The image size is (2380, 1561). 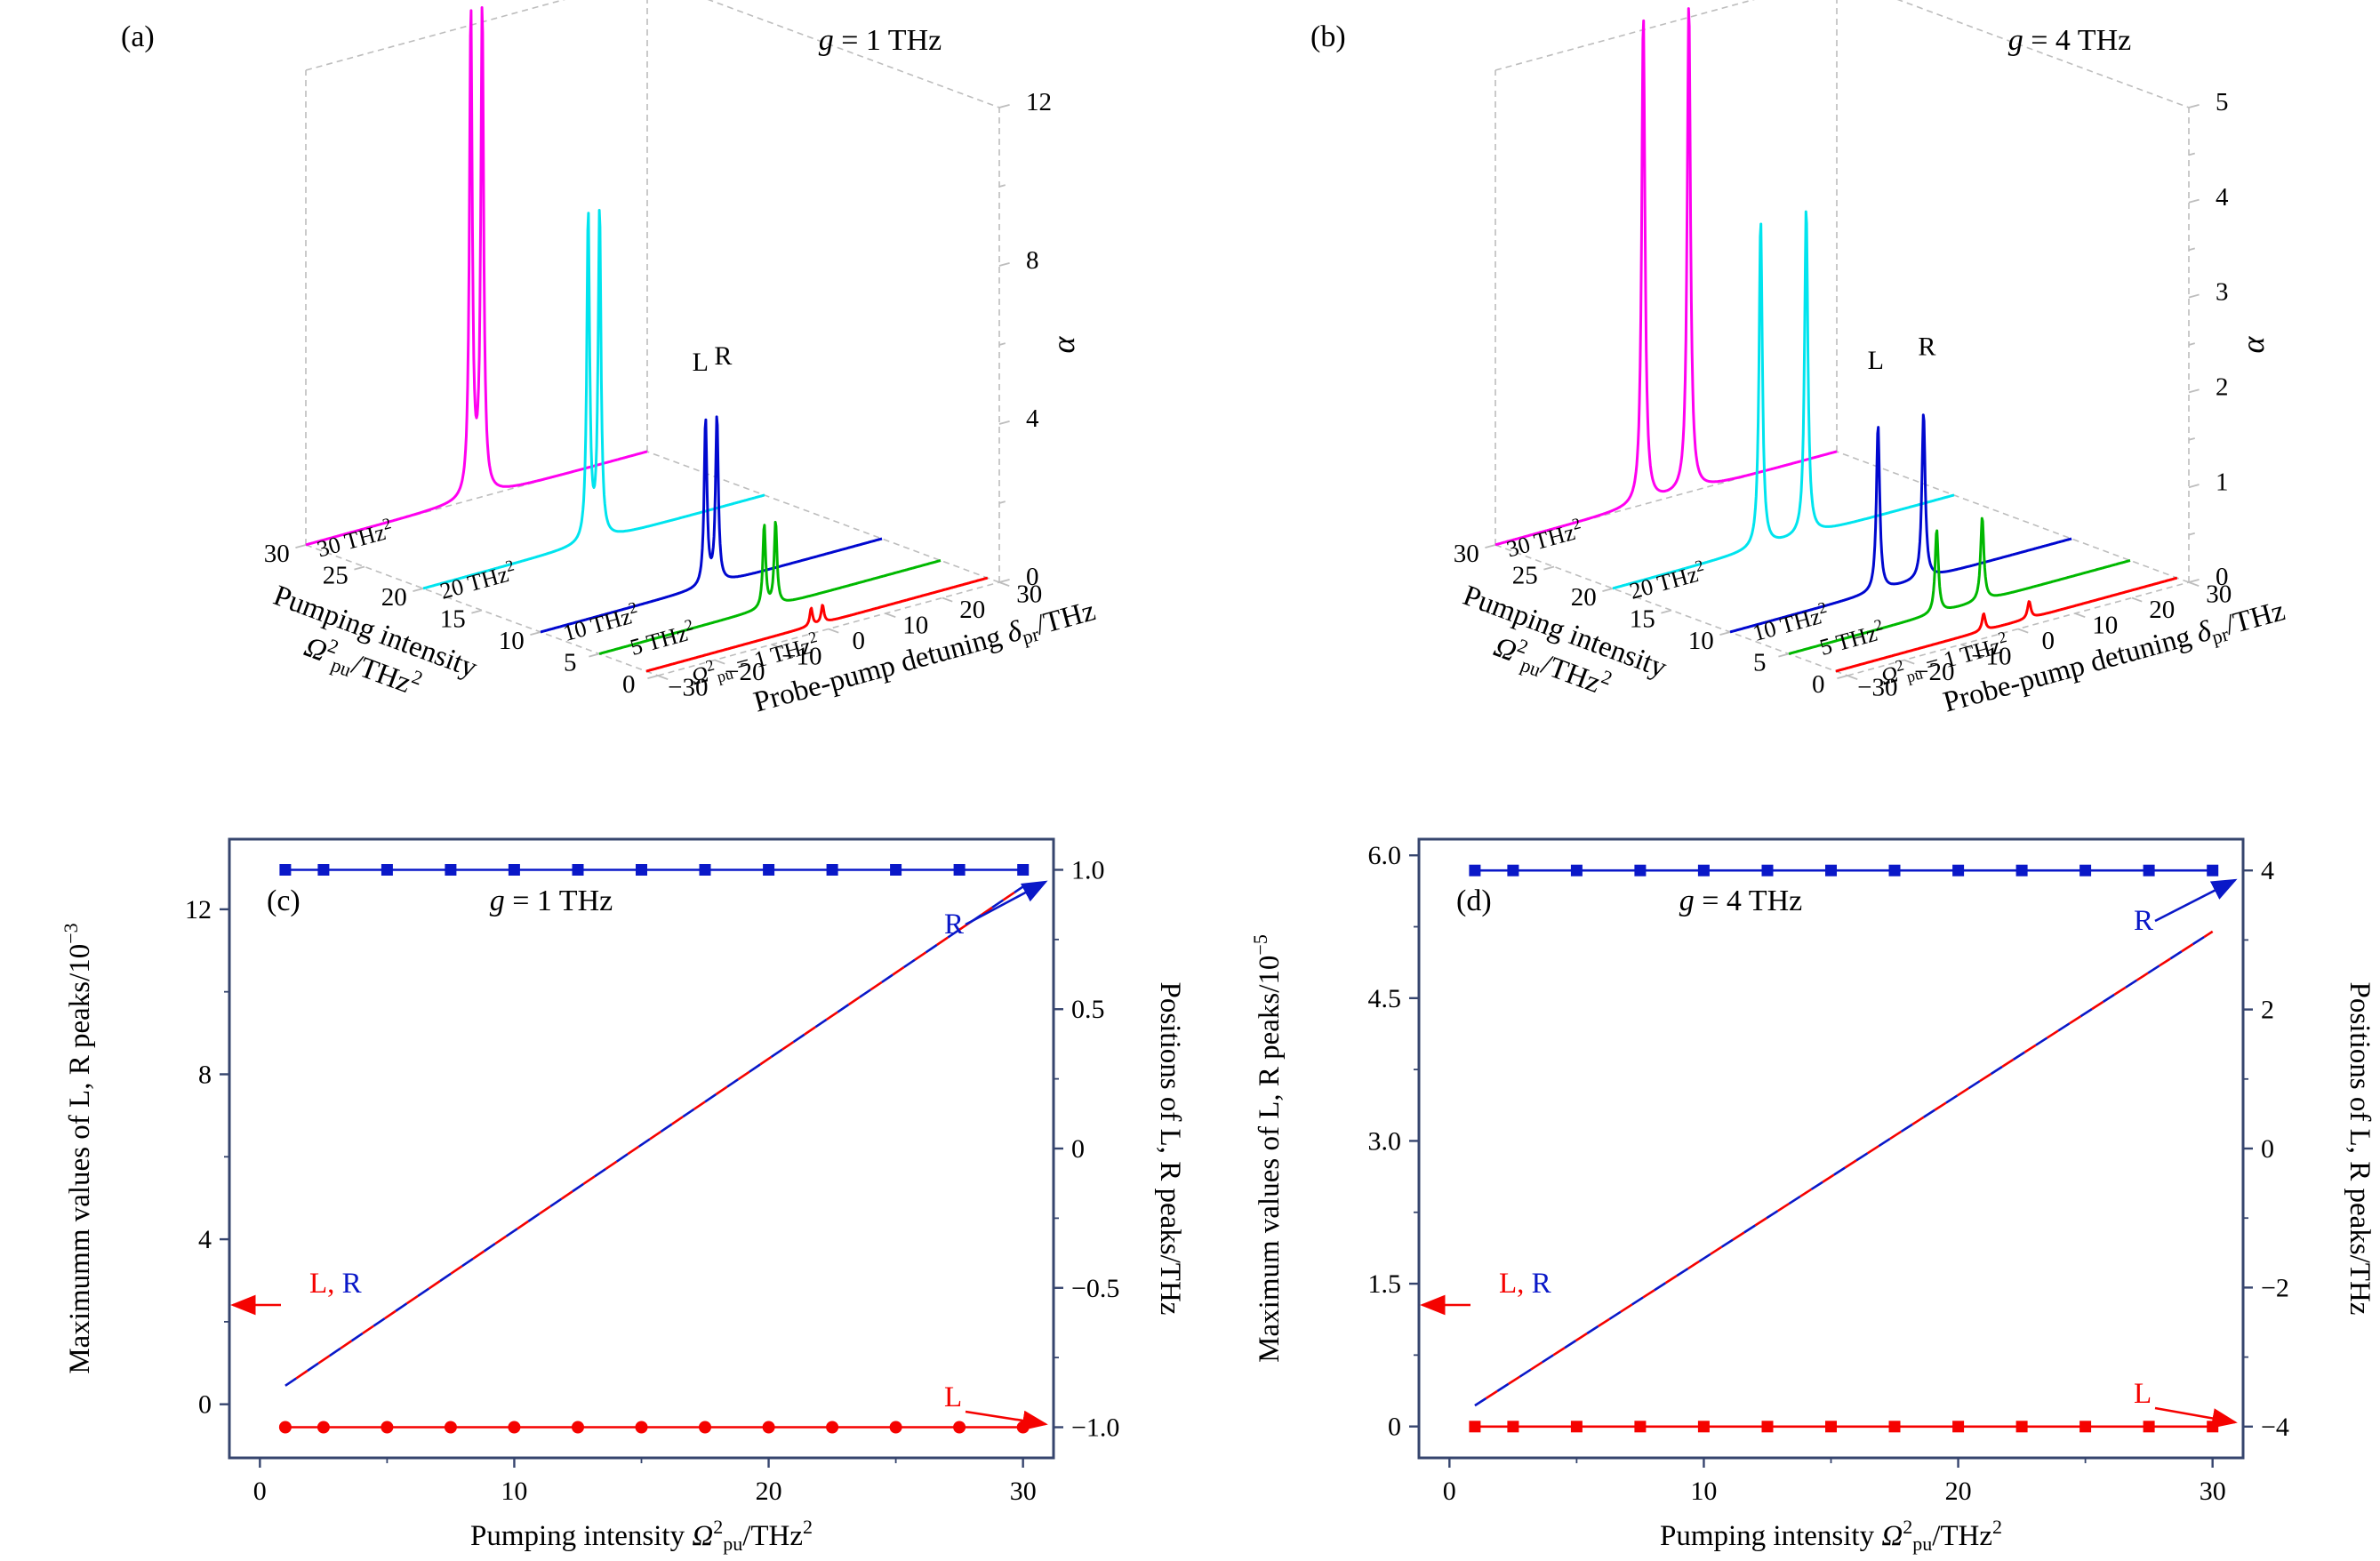 I want to click on z-tick-label: 8, so click(x=1032, y=260).